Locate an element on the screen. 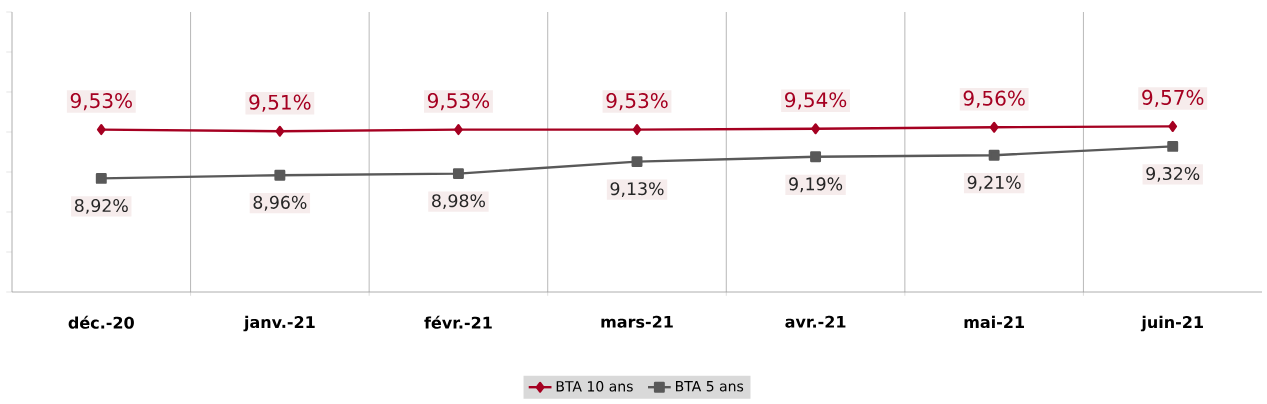 This screenshot has height=404, width=1267. data-label: 9,19% is located at coordinates (816, 185).